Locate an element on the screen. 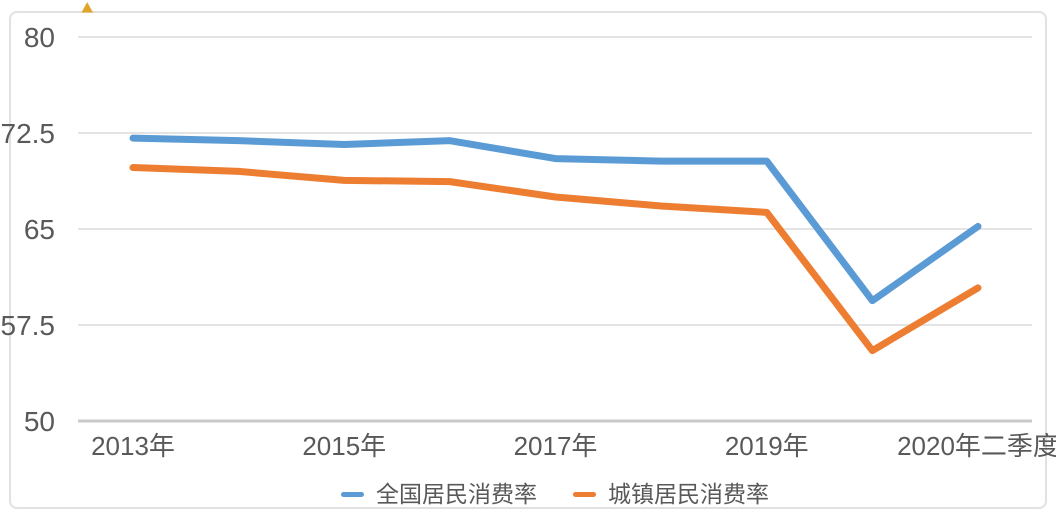 The image size is (1056, 516). legend-swatch-urban is located at coordinates (584, 494).